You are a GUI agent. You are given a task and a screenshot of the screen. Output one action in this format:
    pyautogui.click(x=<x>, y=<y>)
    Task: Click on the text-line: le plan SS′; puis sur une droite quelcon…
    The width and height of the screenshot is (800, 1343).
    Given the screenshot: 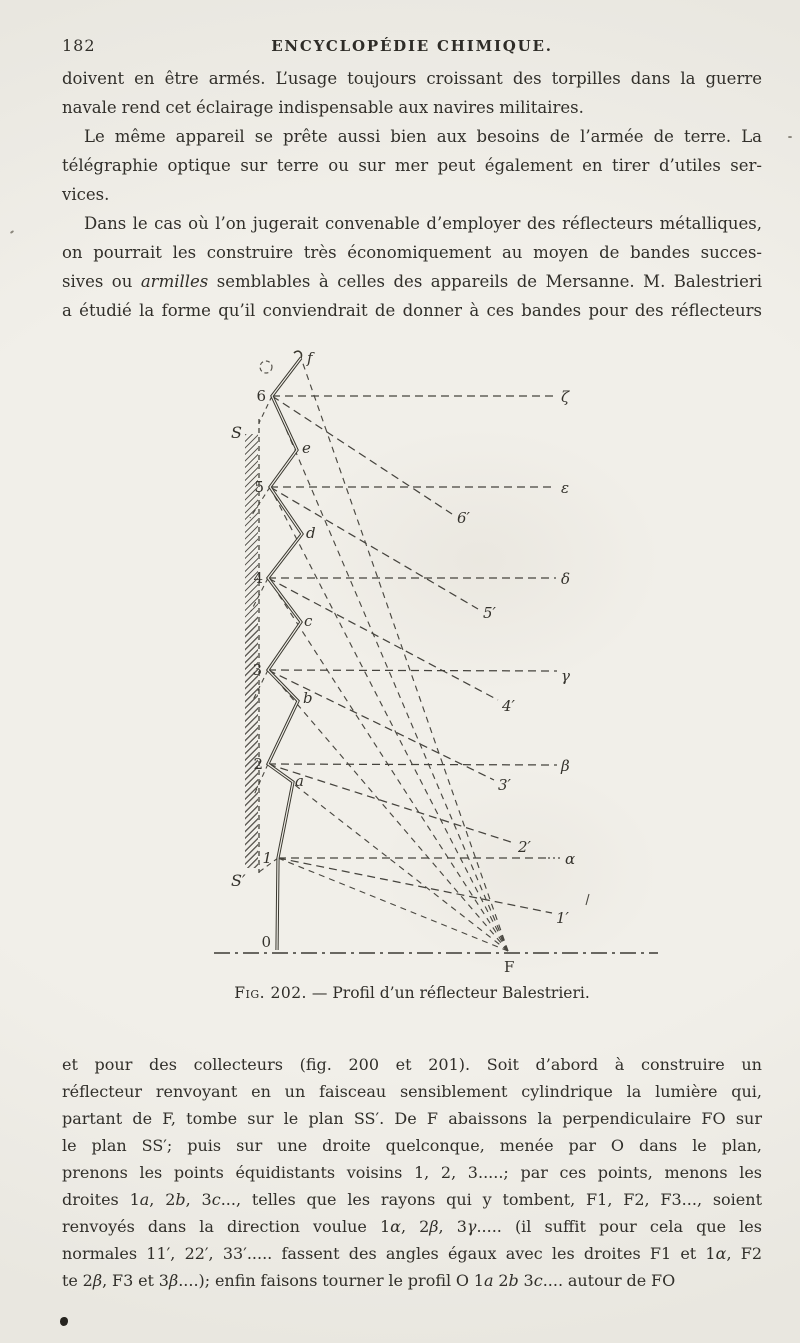 What is the action you would take?
    pyautogui.click(x=412, y=1145)
    